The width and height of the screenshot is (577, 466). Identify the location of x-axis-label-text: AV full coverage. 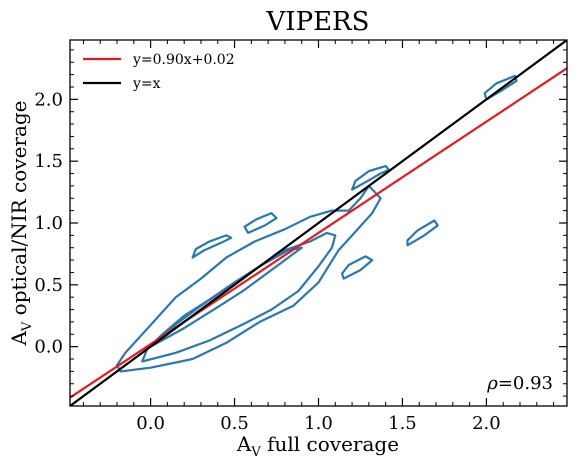
(317, 446).